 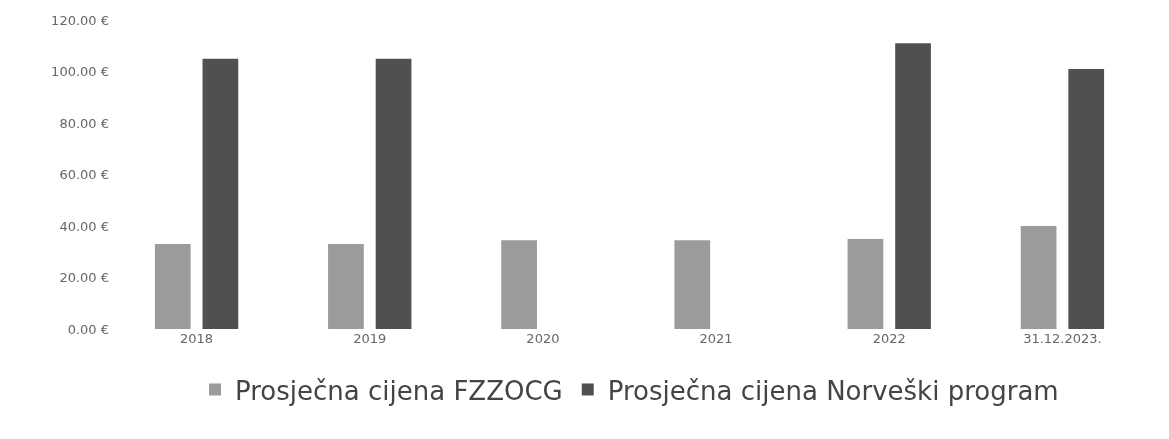 What do you see at coordinates (370, 338) in the screenshot?
I see `x-tick-label: 2019` at bounding box center [370, 338].